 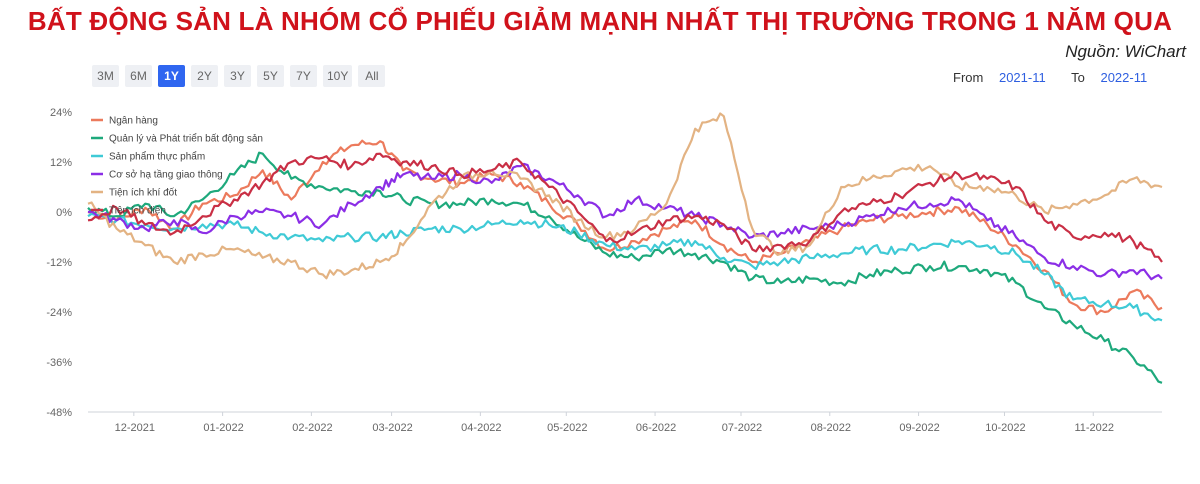 I want to click on y-tick-label: -24%, so click(x=59, y=313).